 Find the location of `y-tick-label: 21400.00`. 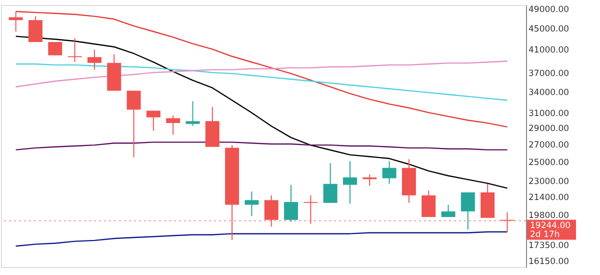

y-tick-label: 21400.00 is located at coordinates (549, 198).